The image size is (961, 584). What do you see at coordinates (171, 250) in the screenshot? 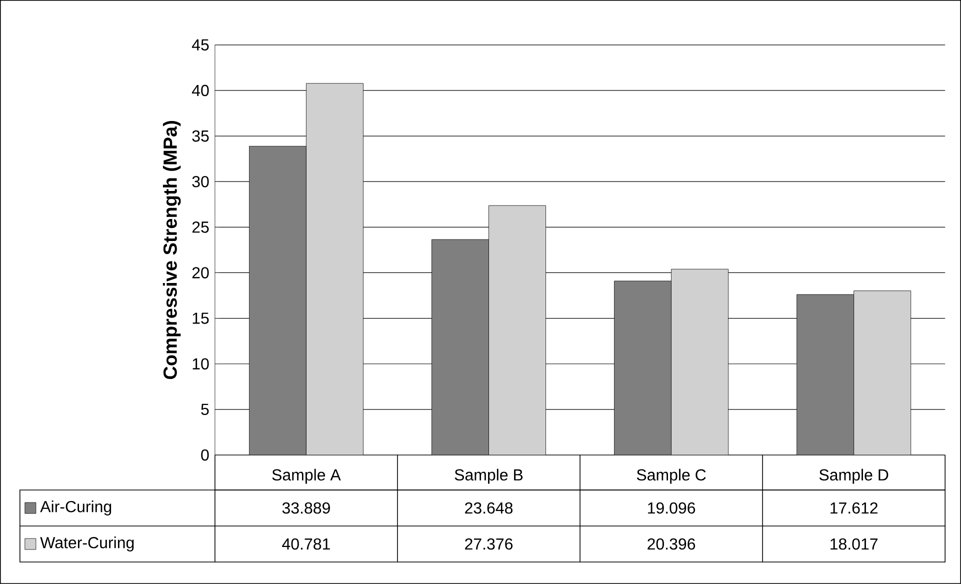
I see `y-axis-title: Compressive Strength (MPa)` at bounding box center [171, 250].